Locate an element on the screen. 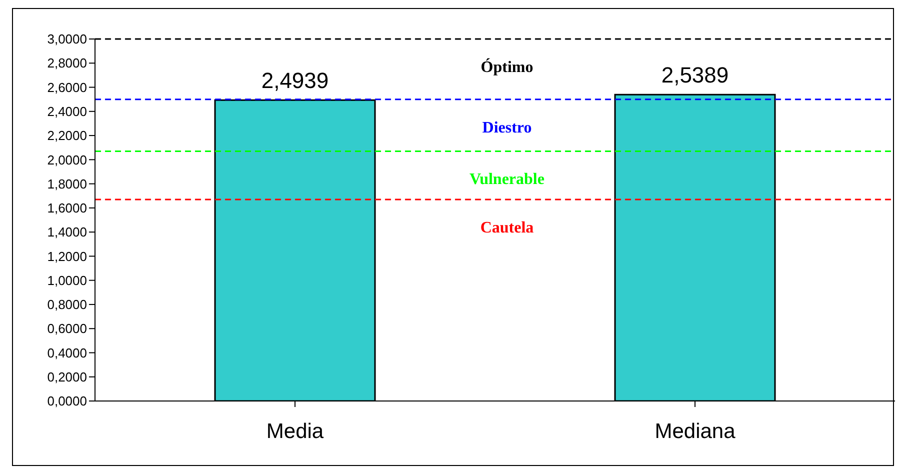  y-tick-label: 2,4000 is located at coordinates (67, 112).